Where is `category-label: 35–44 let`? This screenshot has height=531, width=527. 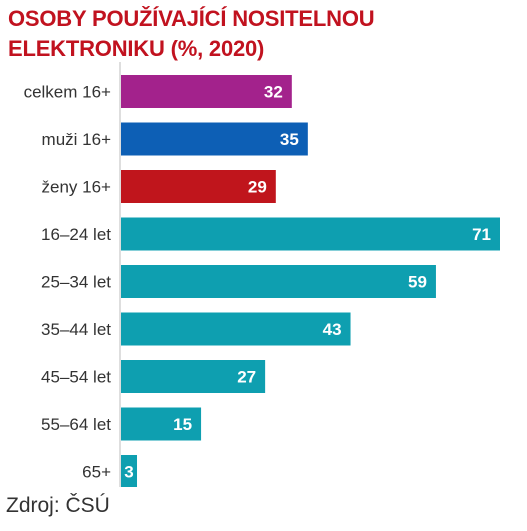 category-label: 35–44 let is located at coordinates (76, 329).